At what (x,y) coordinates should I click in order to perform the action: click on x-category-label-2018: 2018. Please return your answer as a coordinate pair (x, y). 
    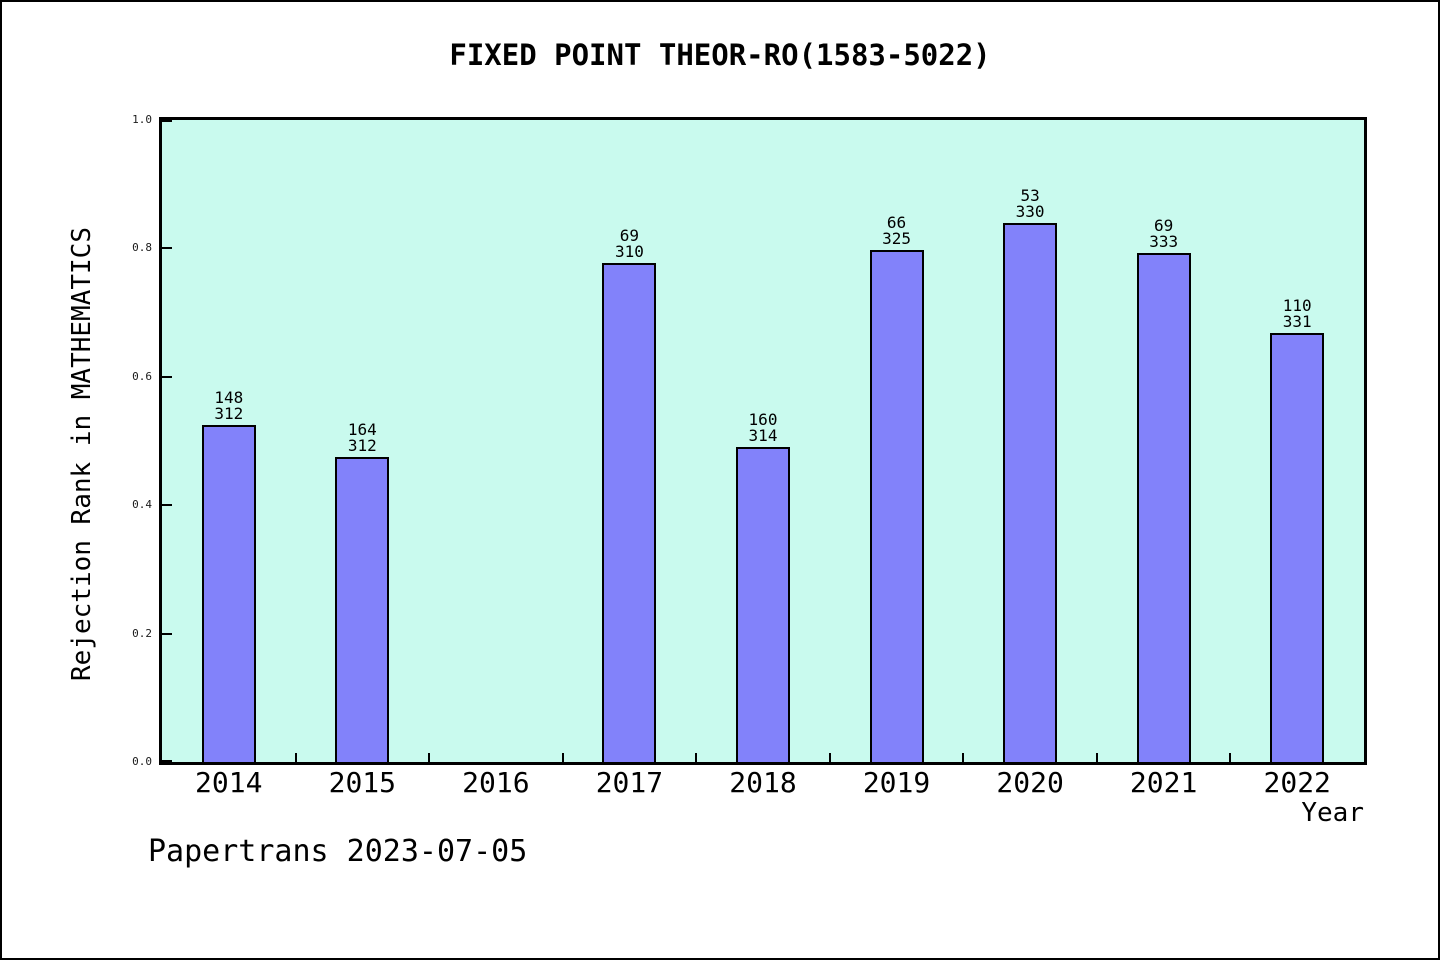
    Looking at the image, I should click on (763, 782).